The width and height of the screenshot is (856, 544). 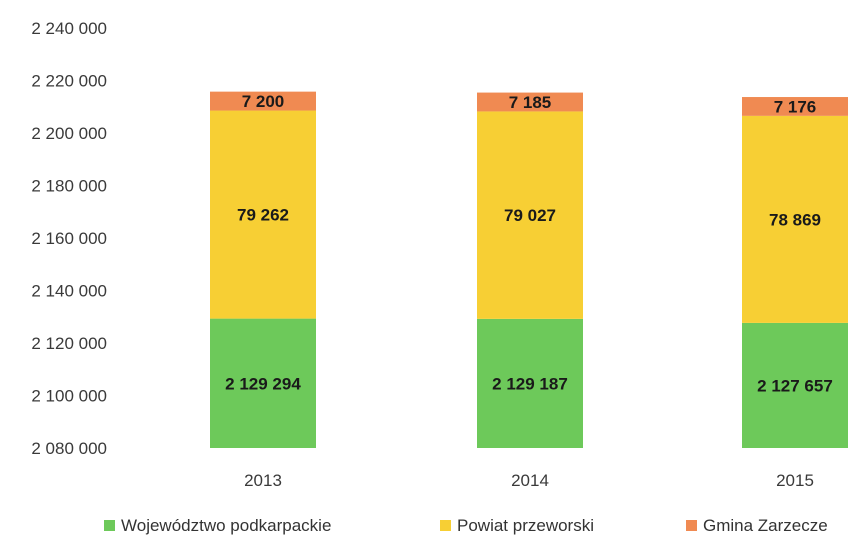 What do you see at coordinates (795, 480) in the screenshot?
I see `x-tick-label: 2015` at bounding box center [795, 480].